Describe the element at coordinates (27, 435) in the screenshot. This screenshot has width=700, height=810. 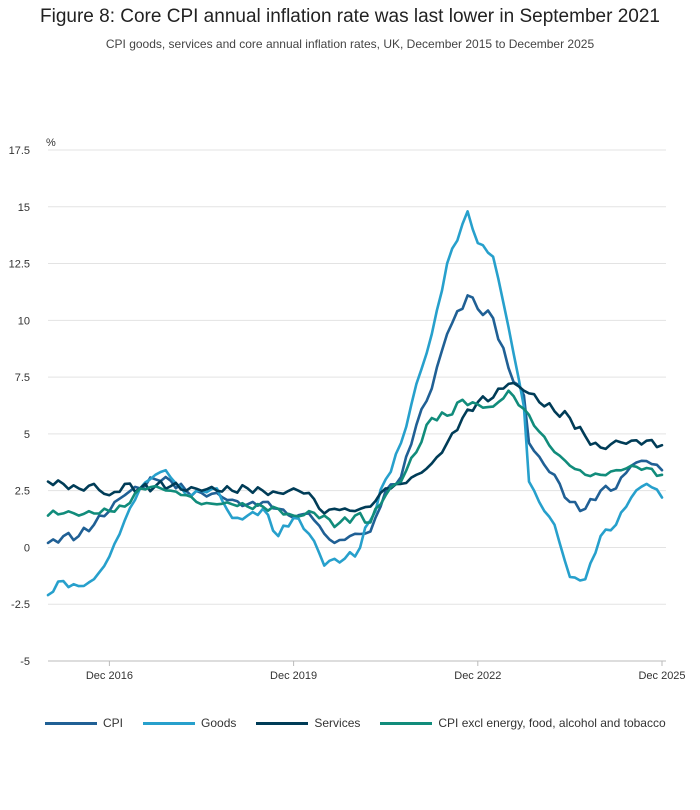
I see `y-tick-label: 5` at that location.